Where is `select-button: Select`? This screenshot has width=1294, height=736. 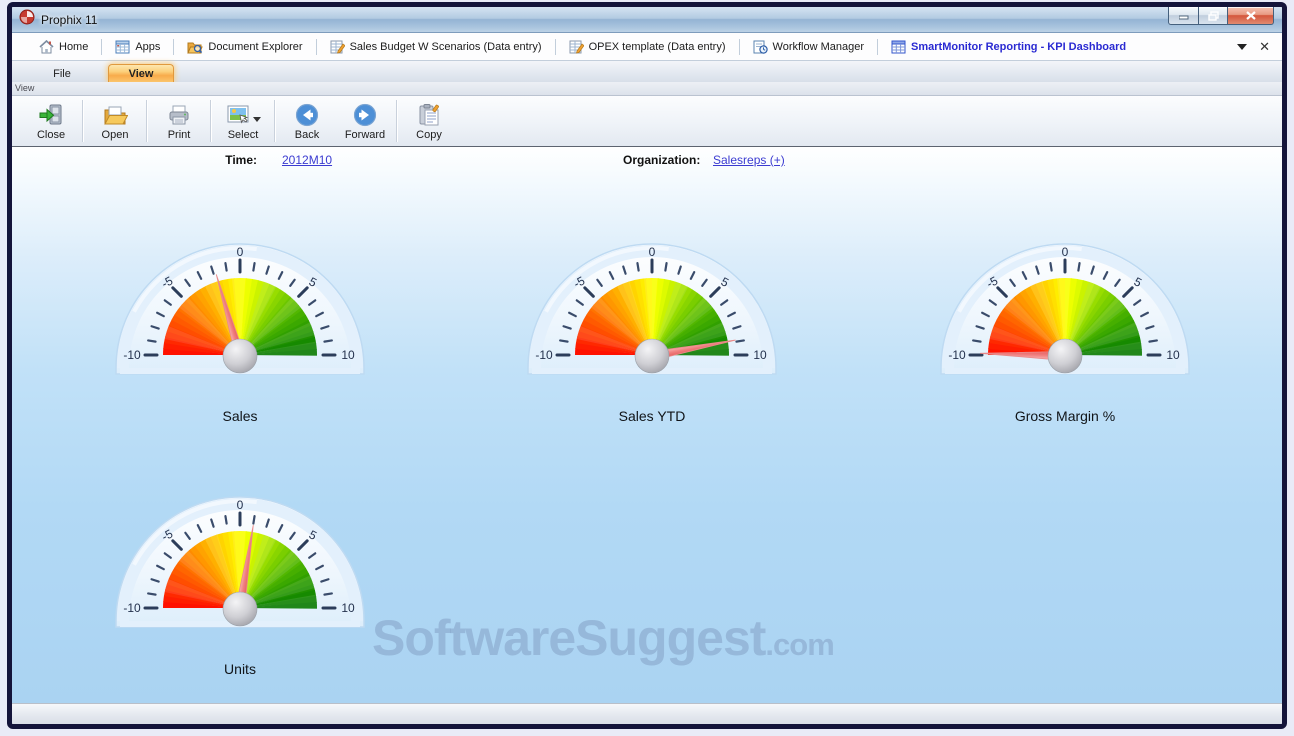 select-button: Select is located at coordinates (243, 121).